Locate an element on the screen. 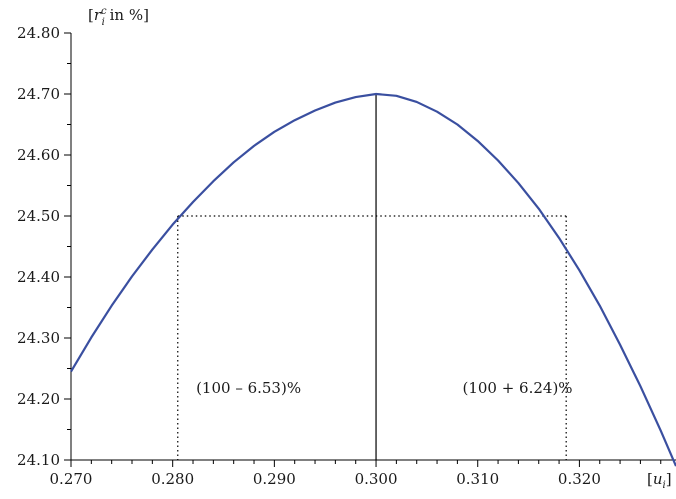 This screenshot has height=499, width=676. y-tick-label: 24.20 is located at coordinates (38, 399).